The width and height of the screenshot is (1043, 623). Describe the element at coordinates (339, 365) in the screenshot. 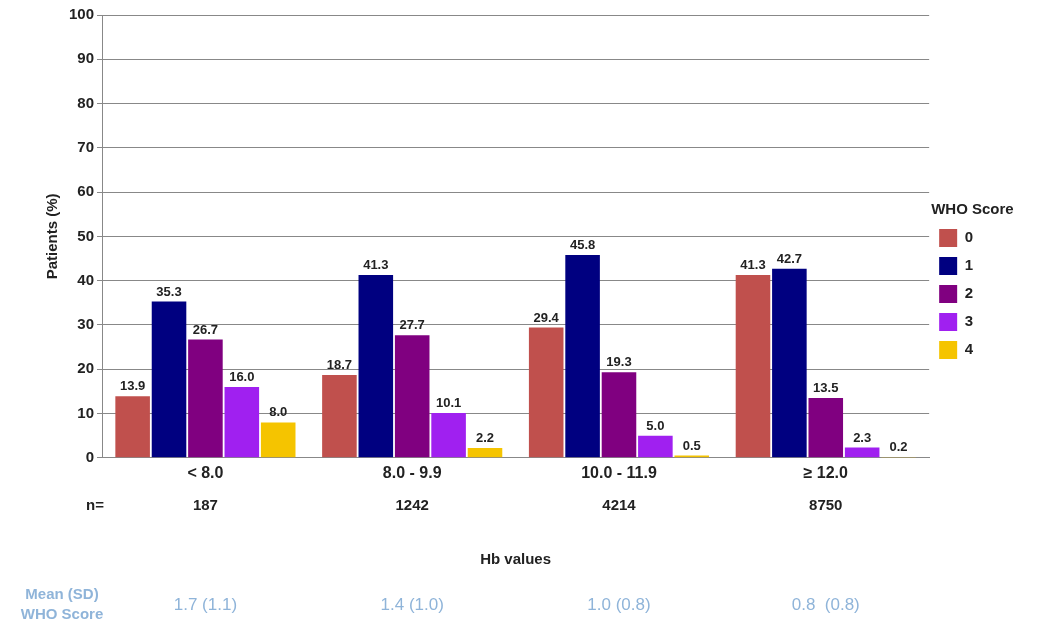

I see `data-label: 18.7` at that location.